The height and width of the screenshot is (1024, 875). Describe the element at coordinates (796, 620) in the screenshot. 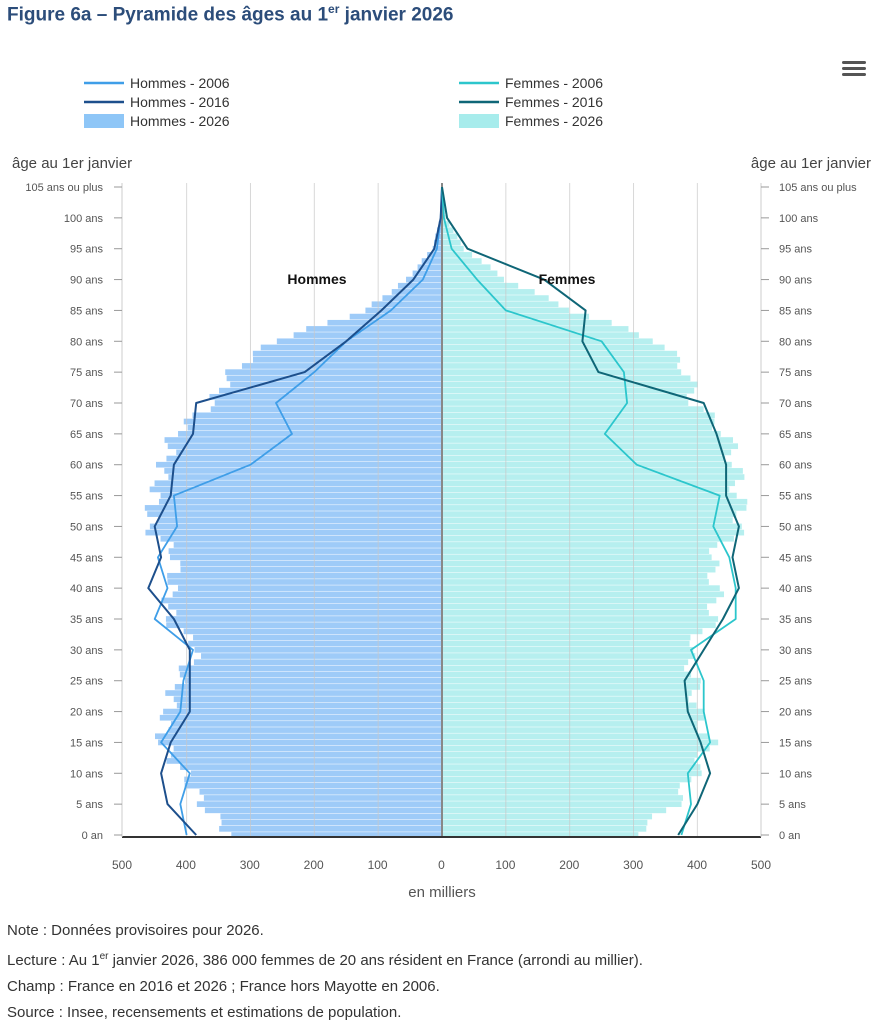

I see `y-tick-label-right: 35 ans` at that location.